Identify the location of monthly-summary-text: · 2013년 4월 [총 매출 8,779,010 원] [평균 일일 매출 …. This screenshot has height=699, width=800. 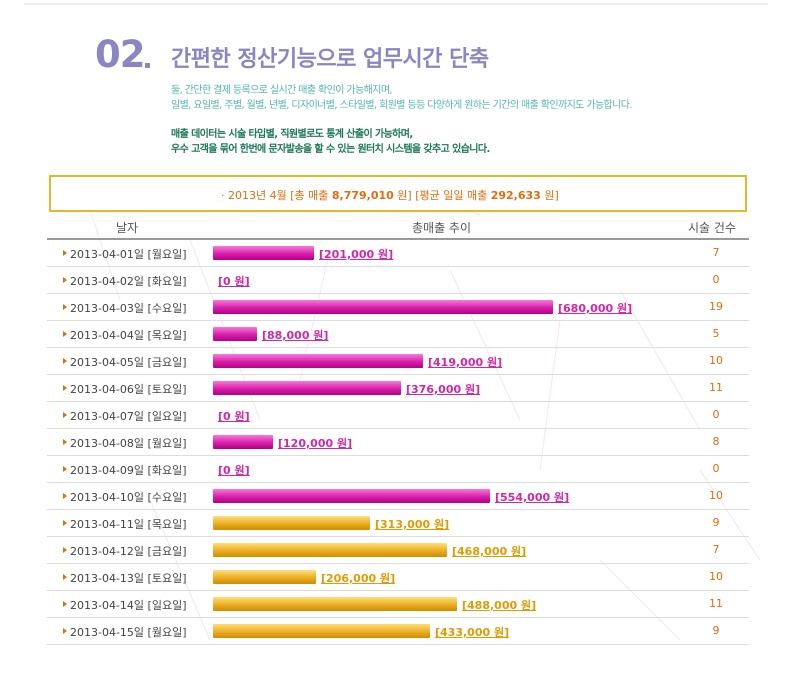
(390, 195).